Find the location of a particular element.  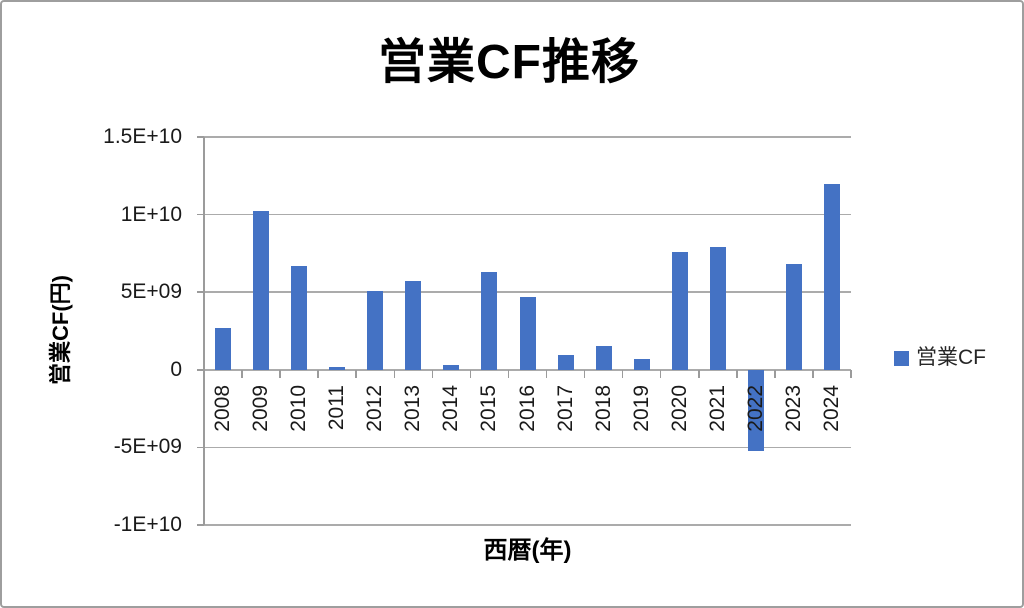

x-tick-label: 2018 is located at coordinates (603, 408).